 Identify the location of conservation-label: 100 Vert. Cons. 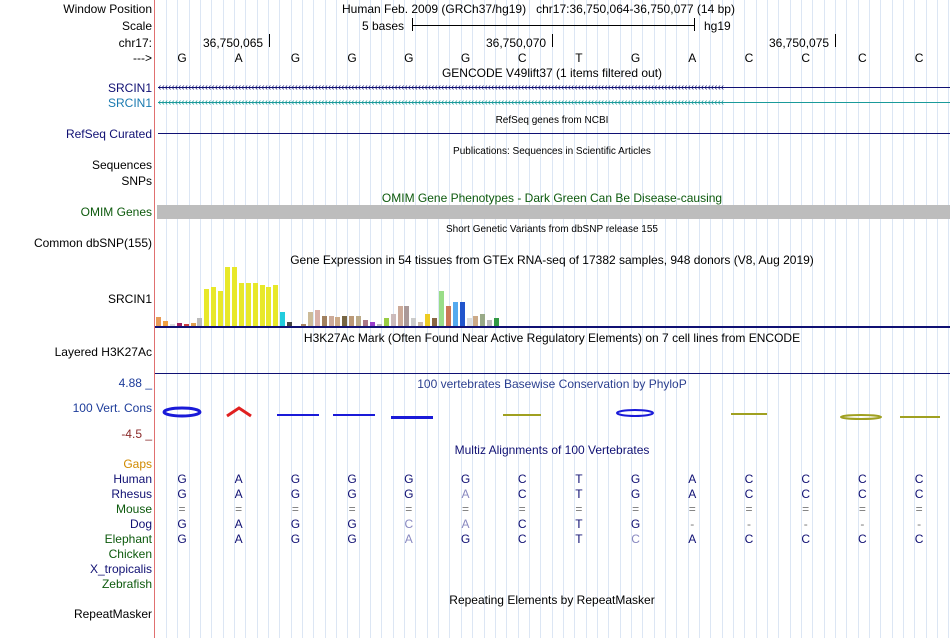
(112, 408).